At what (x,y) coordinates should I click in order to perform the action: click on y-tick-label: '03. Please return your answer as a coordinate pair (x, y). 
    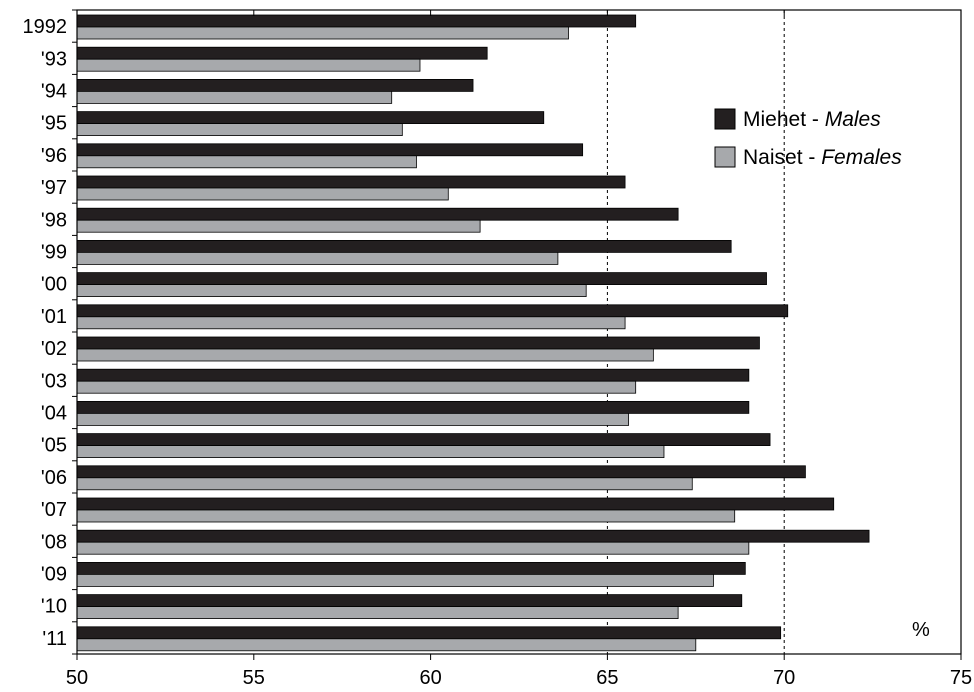
    Looking at the image, I should click on (54, 381).